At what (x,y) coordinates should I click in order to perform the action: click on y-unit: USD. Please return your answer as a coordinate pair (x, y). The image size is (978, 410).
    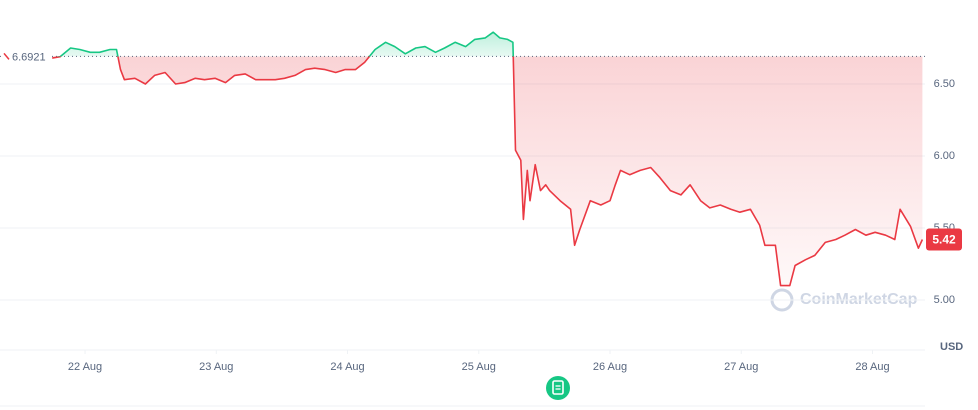
    Looking at the image, I should click on (951, 347).